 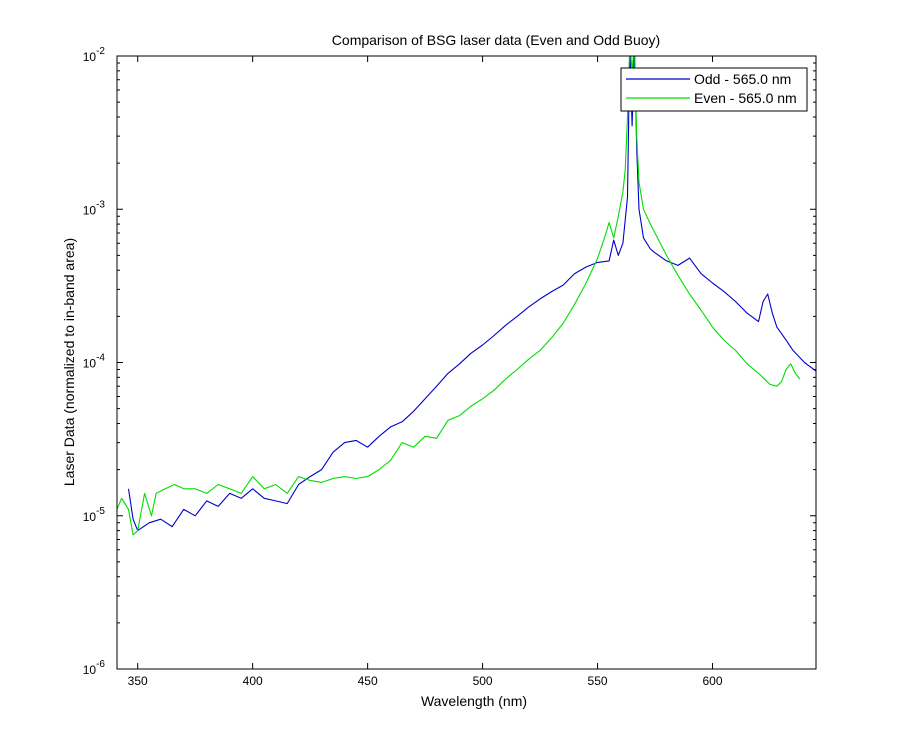 What do you see at coordinates (94, 55) in the screenshot?
I see `y-tick-label: 10⁻²` at bounding box center [94, 55].